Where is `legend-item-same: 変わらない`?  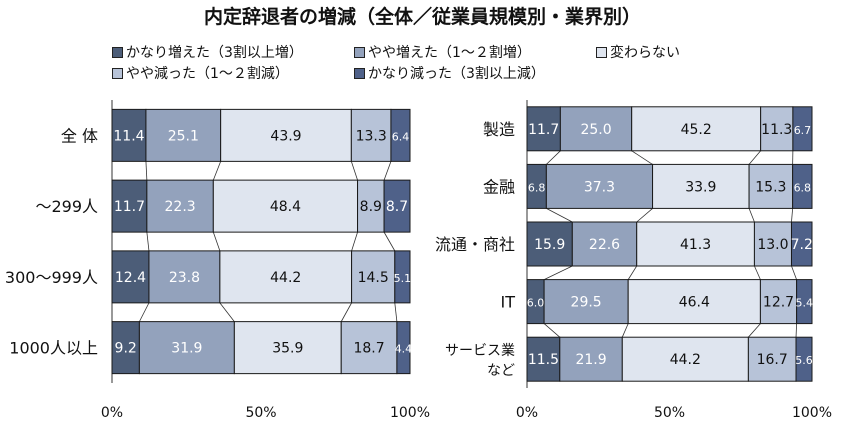 legend-item-same: 変わらない is located at coordinates (638, 52).